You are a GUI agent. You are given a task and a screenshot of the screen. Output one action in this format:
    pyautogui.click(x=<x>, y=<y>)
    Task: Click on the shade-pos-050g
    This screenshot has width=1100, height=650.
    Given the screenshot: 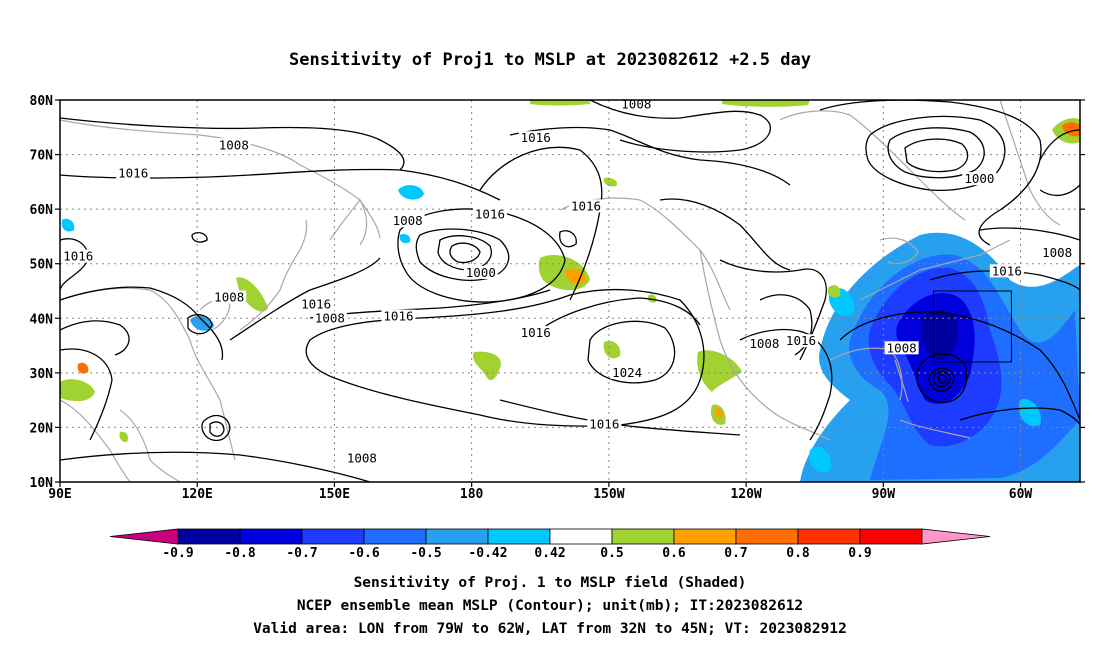 What is the action you would take?
    pyautogui.click(x=77, y=390)
    